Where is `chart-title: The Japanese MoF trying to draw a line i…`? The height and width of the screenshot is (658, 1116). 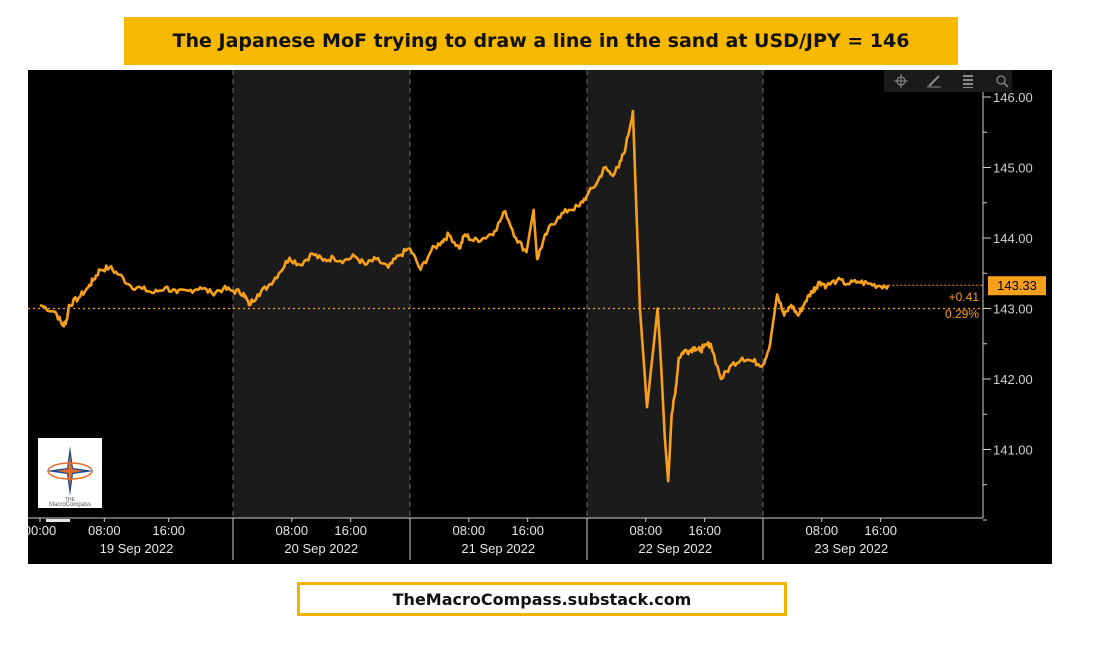 chart-title: The Japanese MoF trying to draw a line i… is located at coordinates (541, 41).